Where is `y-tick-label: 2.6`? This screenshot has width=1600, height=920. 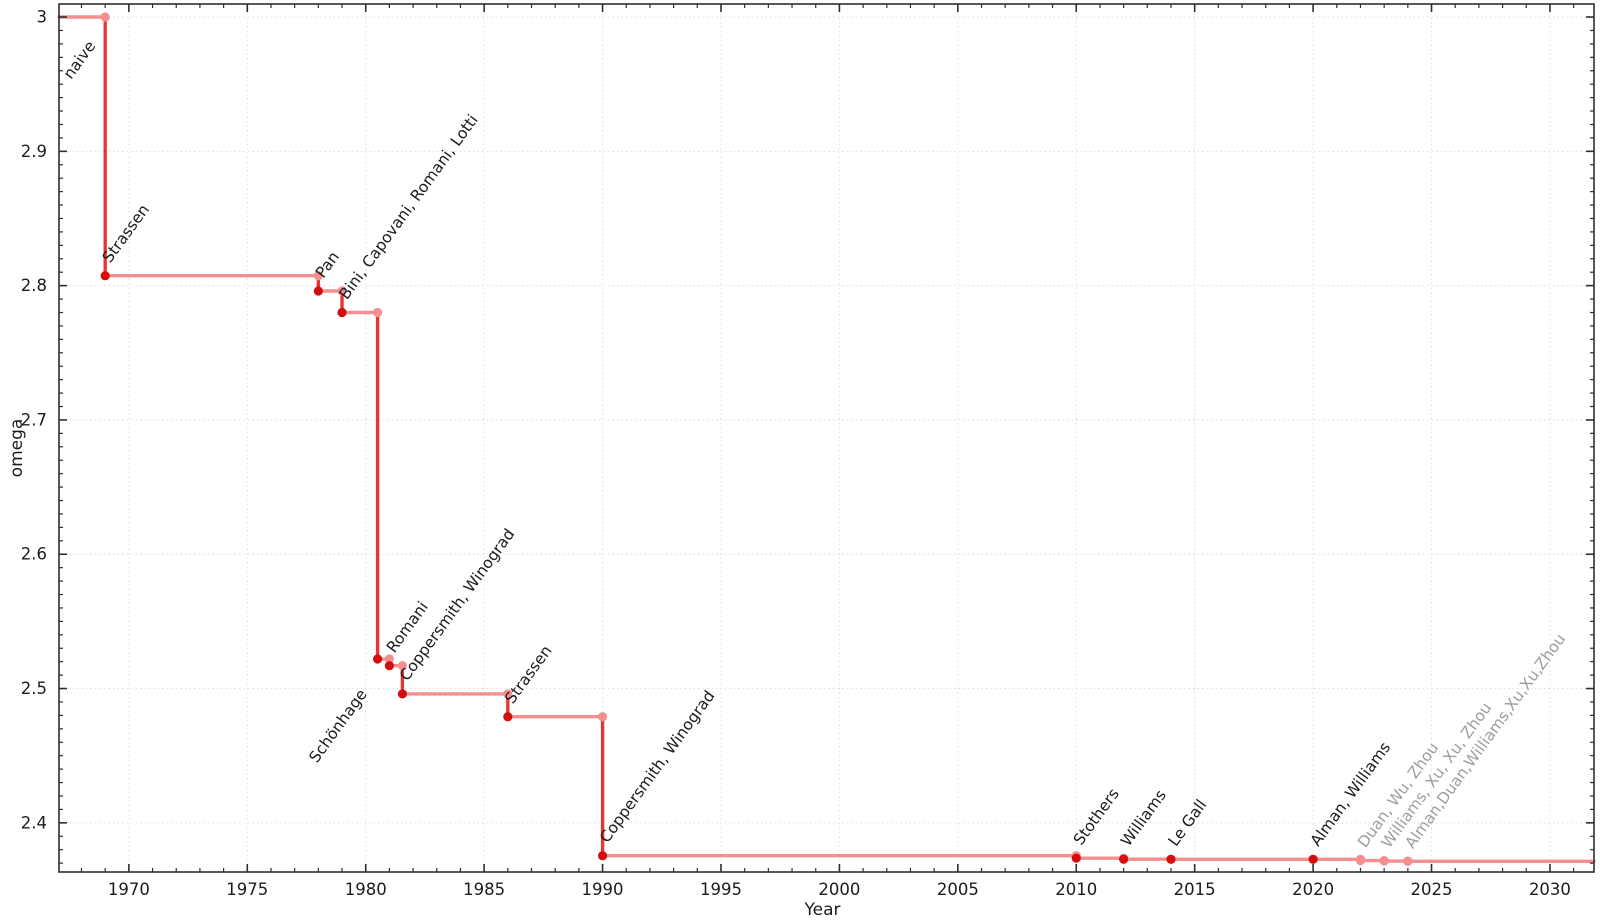 y-tick-label: 2.6 is located at coordinates (34, 554).